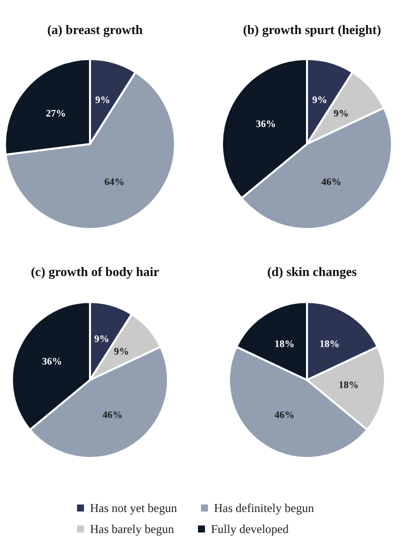  Describe the element at coordinates (132, 529) in the screenshot. I see `legend-label: Has barely begun` at that location.